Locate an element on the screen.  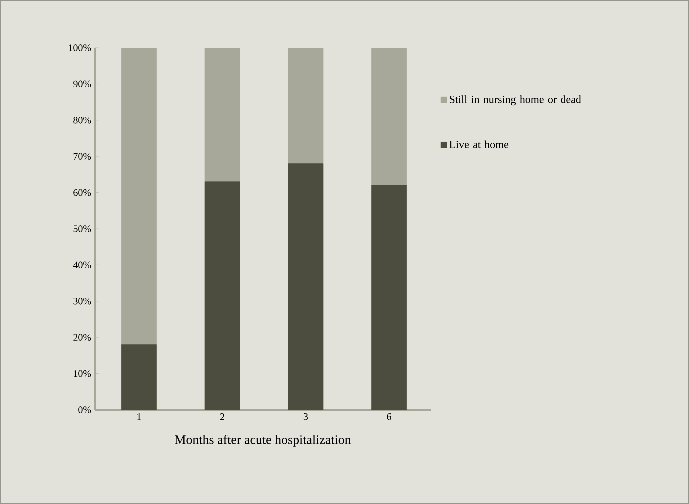
x-tick-label: 3 is located at coordinates (306, 417).